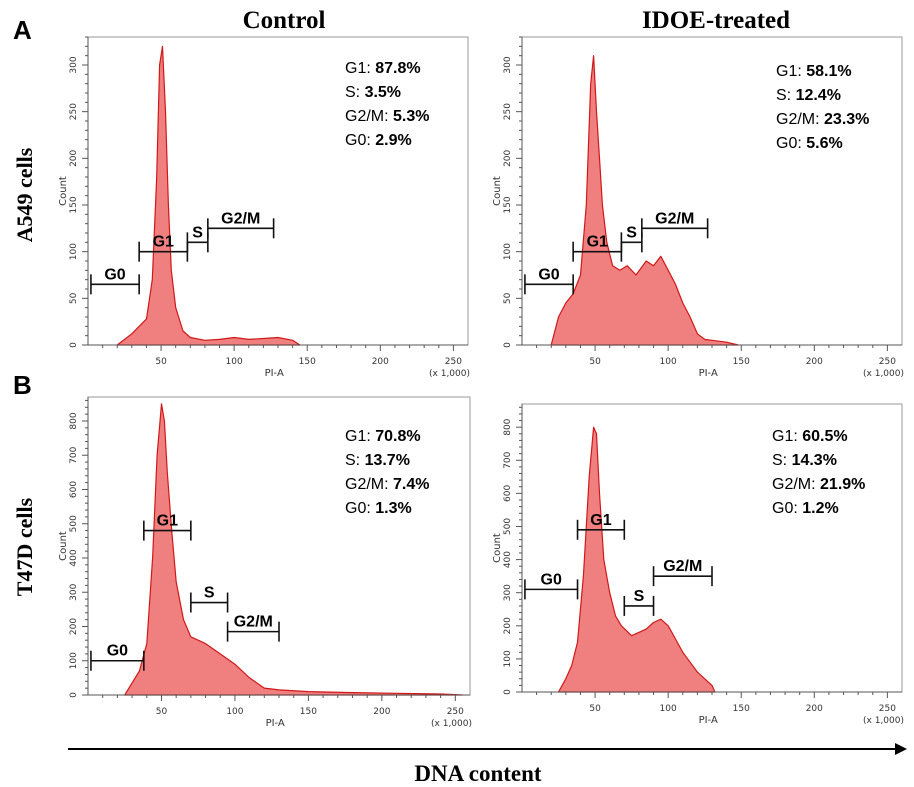  I want to click on stat-line-s: S: 14.3%, so click(804, 460).